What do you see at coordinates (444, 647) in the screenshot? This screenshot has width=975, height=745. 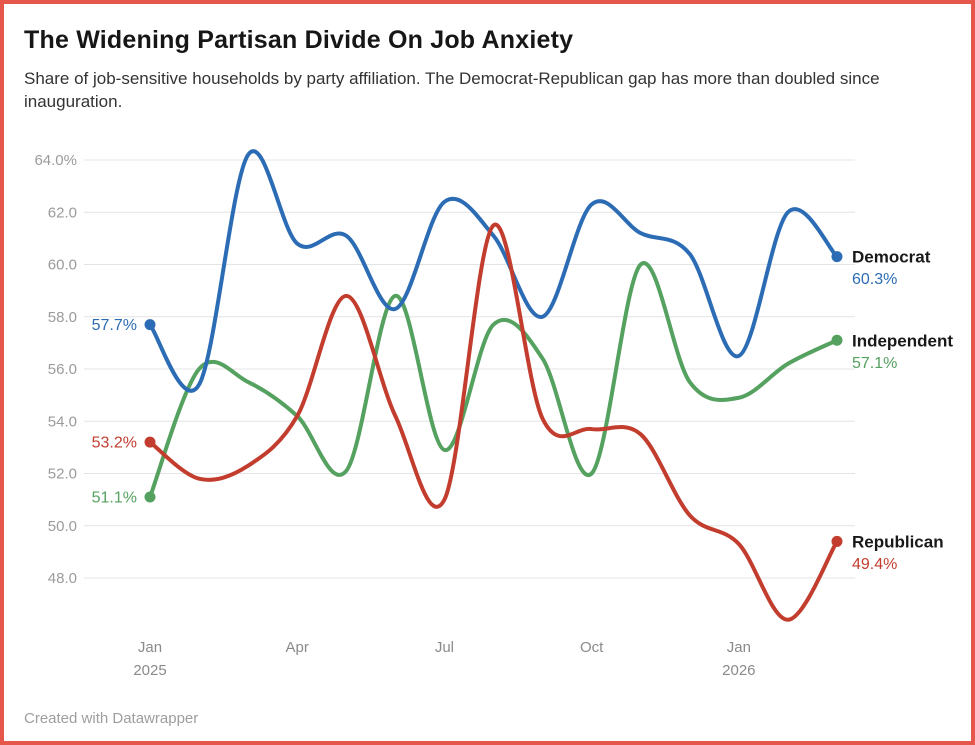 I see `x-tick-label: Jul` at bounding box center [444, 647].